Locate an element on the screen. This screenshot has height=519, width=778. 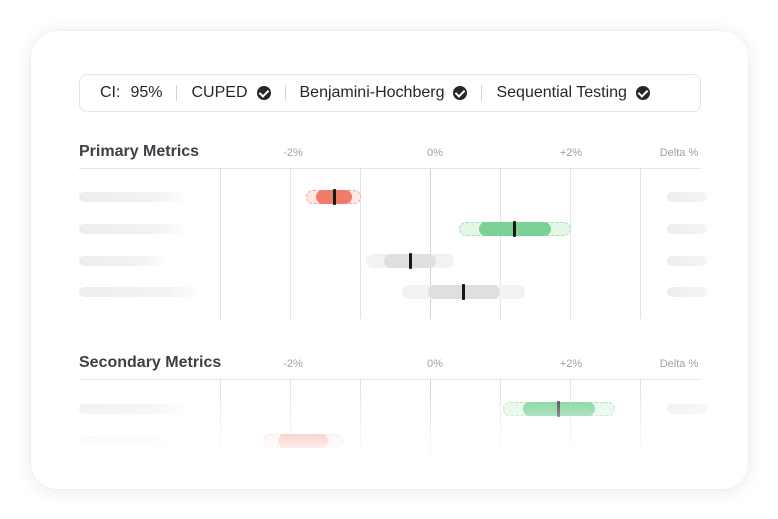
bh-setting: Benjamini-Hochberg is located at coordinates (384, 93).